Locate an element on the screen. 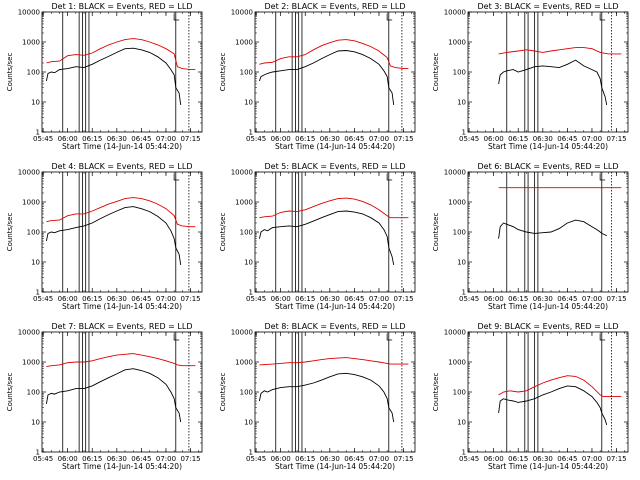 The image size is (640, 480). panel-title: Det 5: BLACK = Events, RED = LLD is located at coordinates (335, 166).